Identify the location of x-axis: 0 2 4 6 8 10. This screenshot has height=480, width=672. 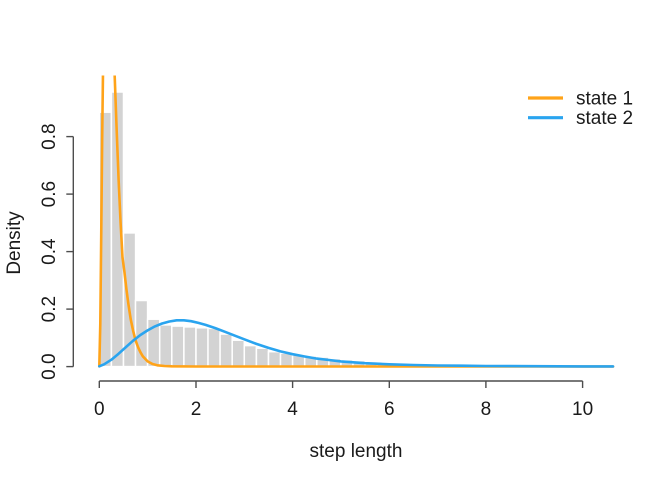
(343, 400).